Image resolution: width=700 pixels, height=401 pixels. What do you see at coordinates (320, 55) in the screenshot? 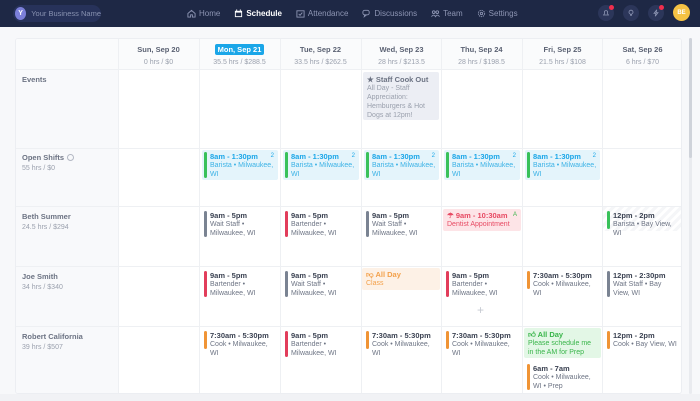
I see `day-header-tue: Tue, Sep 22 33.5 hrs / $262.5` at bounding box center [320, 55].